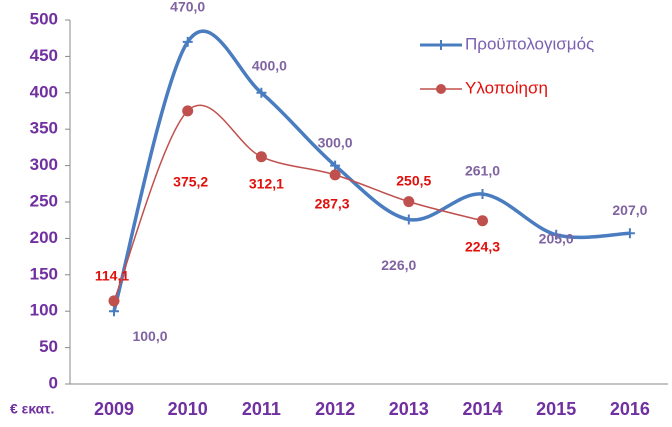  Describe the element at coordinates (112, 276) in the screenshot. I see `value-label: 114,1` at that location.